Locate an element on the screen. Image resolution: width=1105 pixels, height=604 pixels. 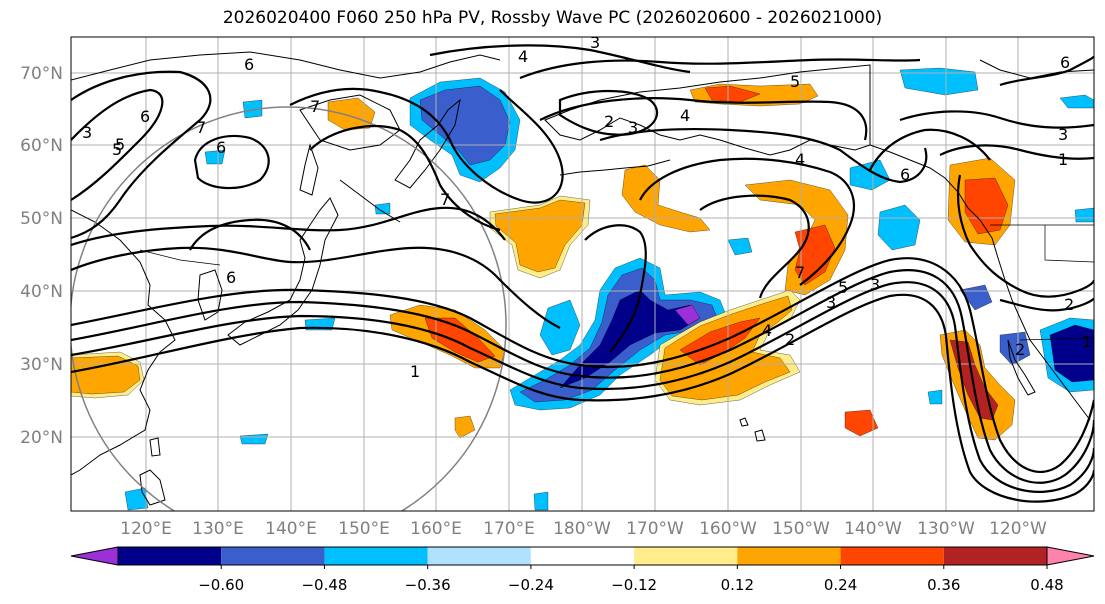
colorbar-tick-label: −0.36 is located at coordinates (428, 585).